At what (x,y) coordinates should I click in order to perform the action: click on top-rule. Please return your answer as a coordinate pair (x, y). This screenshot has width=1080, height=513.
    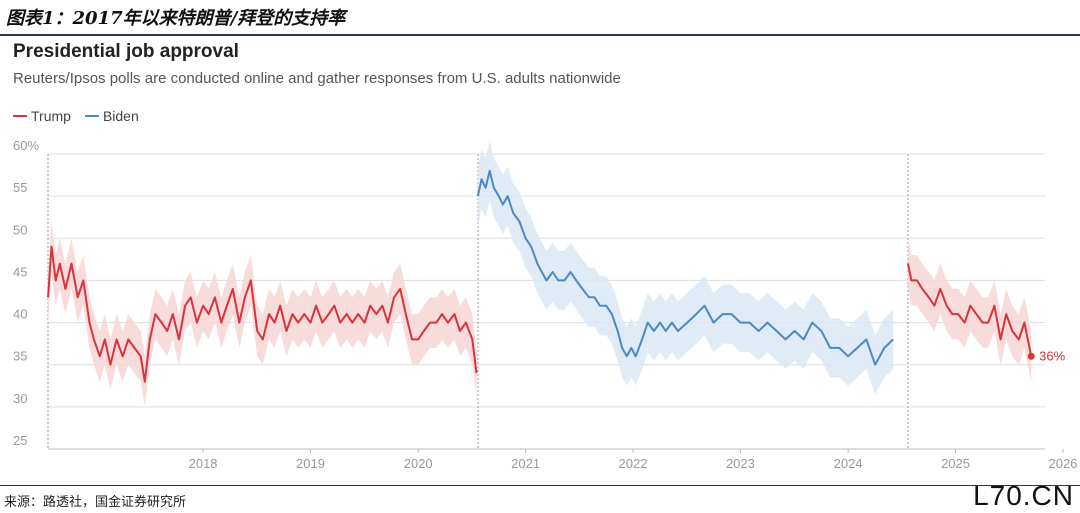
    Looking at the image, I should click on (540, 35).